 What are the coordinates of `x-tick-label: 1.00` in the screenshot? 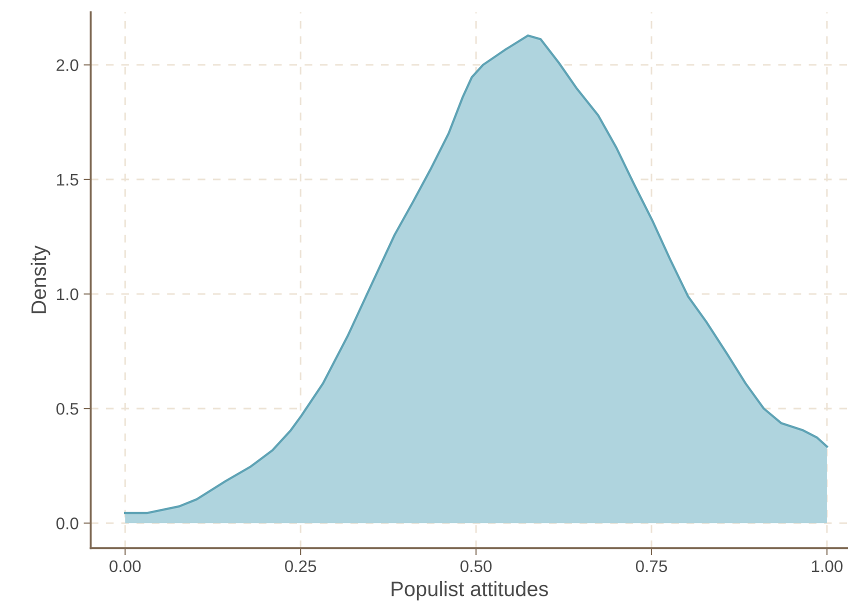 It's located at (827, 566).